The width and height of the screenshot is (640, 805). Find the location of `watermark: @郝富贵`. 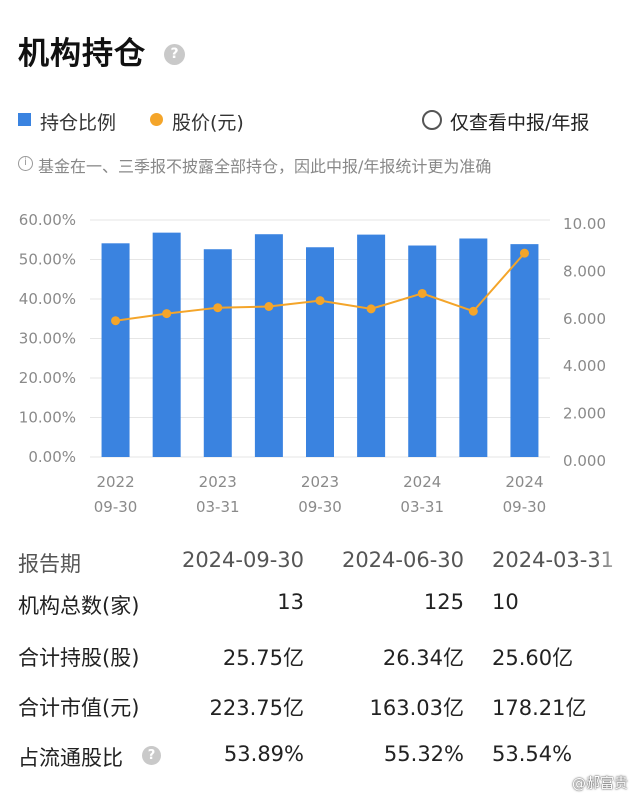

watermark: @郝富贵 is located at coordinates (600, 784).